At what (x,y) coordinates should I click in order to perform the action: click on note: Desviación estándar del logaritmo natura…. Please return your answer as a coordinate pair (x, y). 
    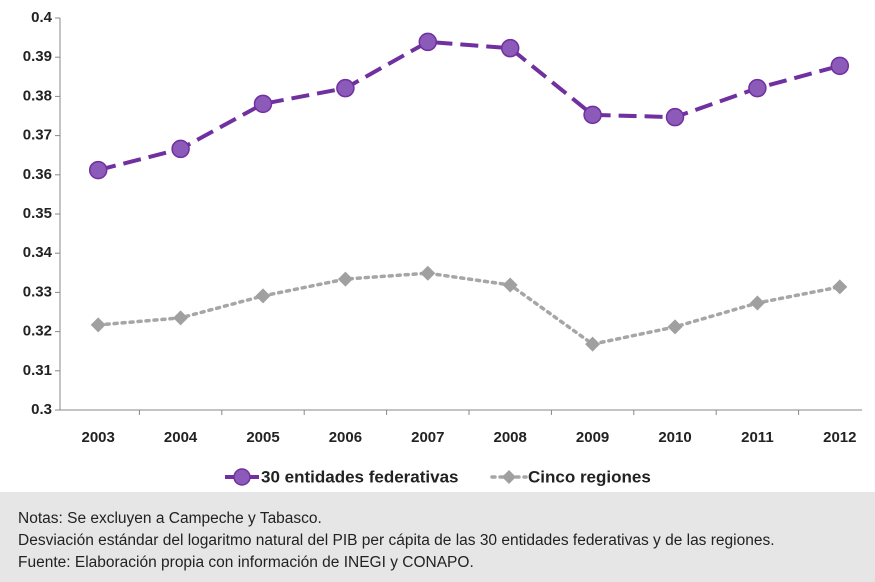
    Looking at the image, I should click on (396, 540).